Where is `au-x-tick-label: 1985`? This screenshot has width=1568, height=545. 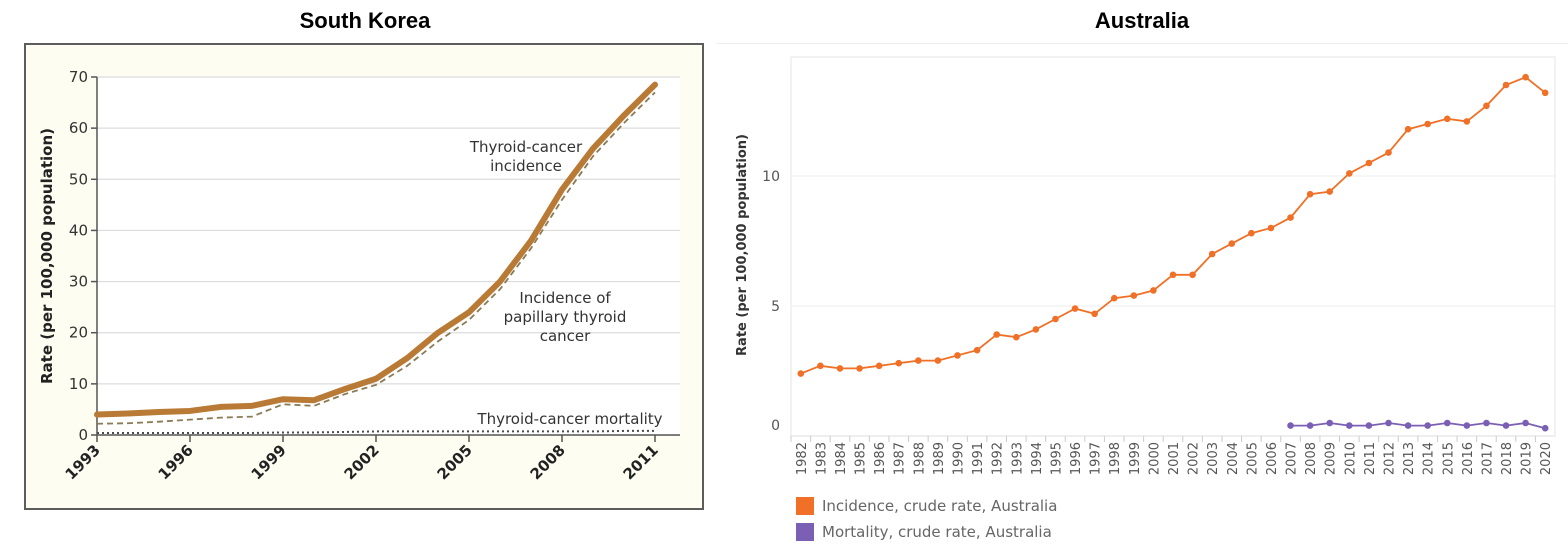 au-x-tick-label: 1985 is located at coordinates (861, 458).